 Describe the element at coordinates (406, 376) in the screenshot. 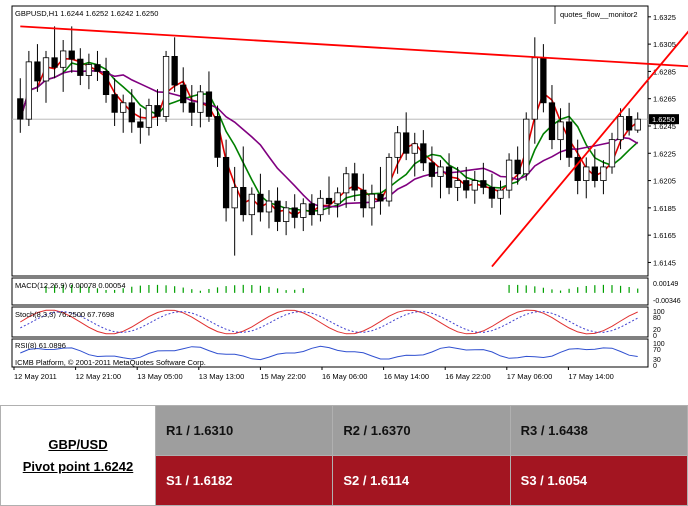

I see `x-tick-label: 16 May 14:00` at that location.